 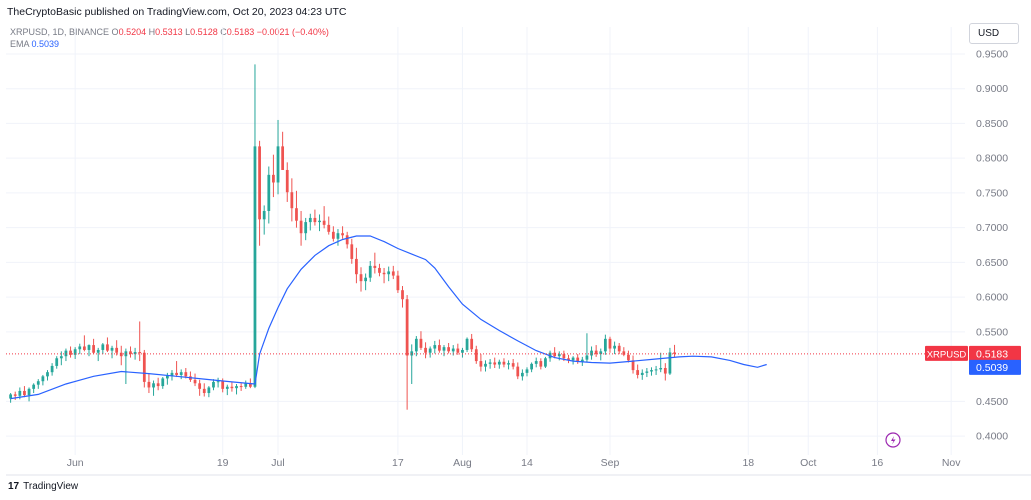 What do you see at coordinates (518, 466) in the screenshot?
I see `time-axis: Jun 19 Jul 17 Aug 14 Sep 18 Oct 16 Nov` at bounding box center [518, 466].